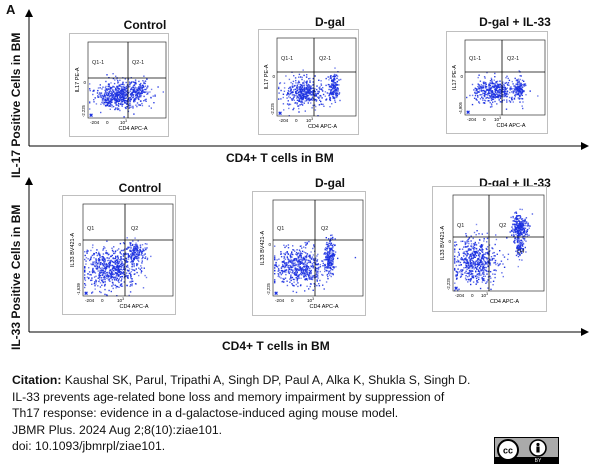 The width and height of the screenshot is (600, 472). Describe the element at coordinates (37, 380) in the screenshot. I see `citation-label: Citation:` at that location.